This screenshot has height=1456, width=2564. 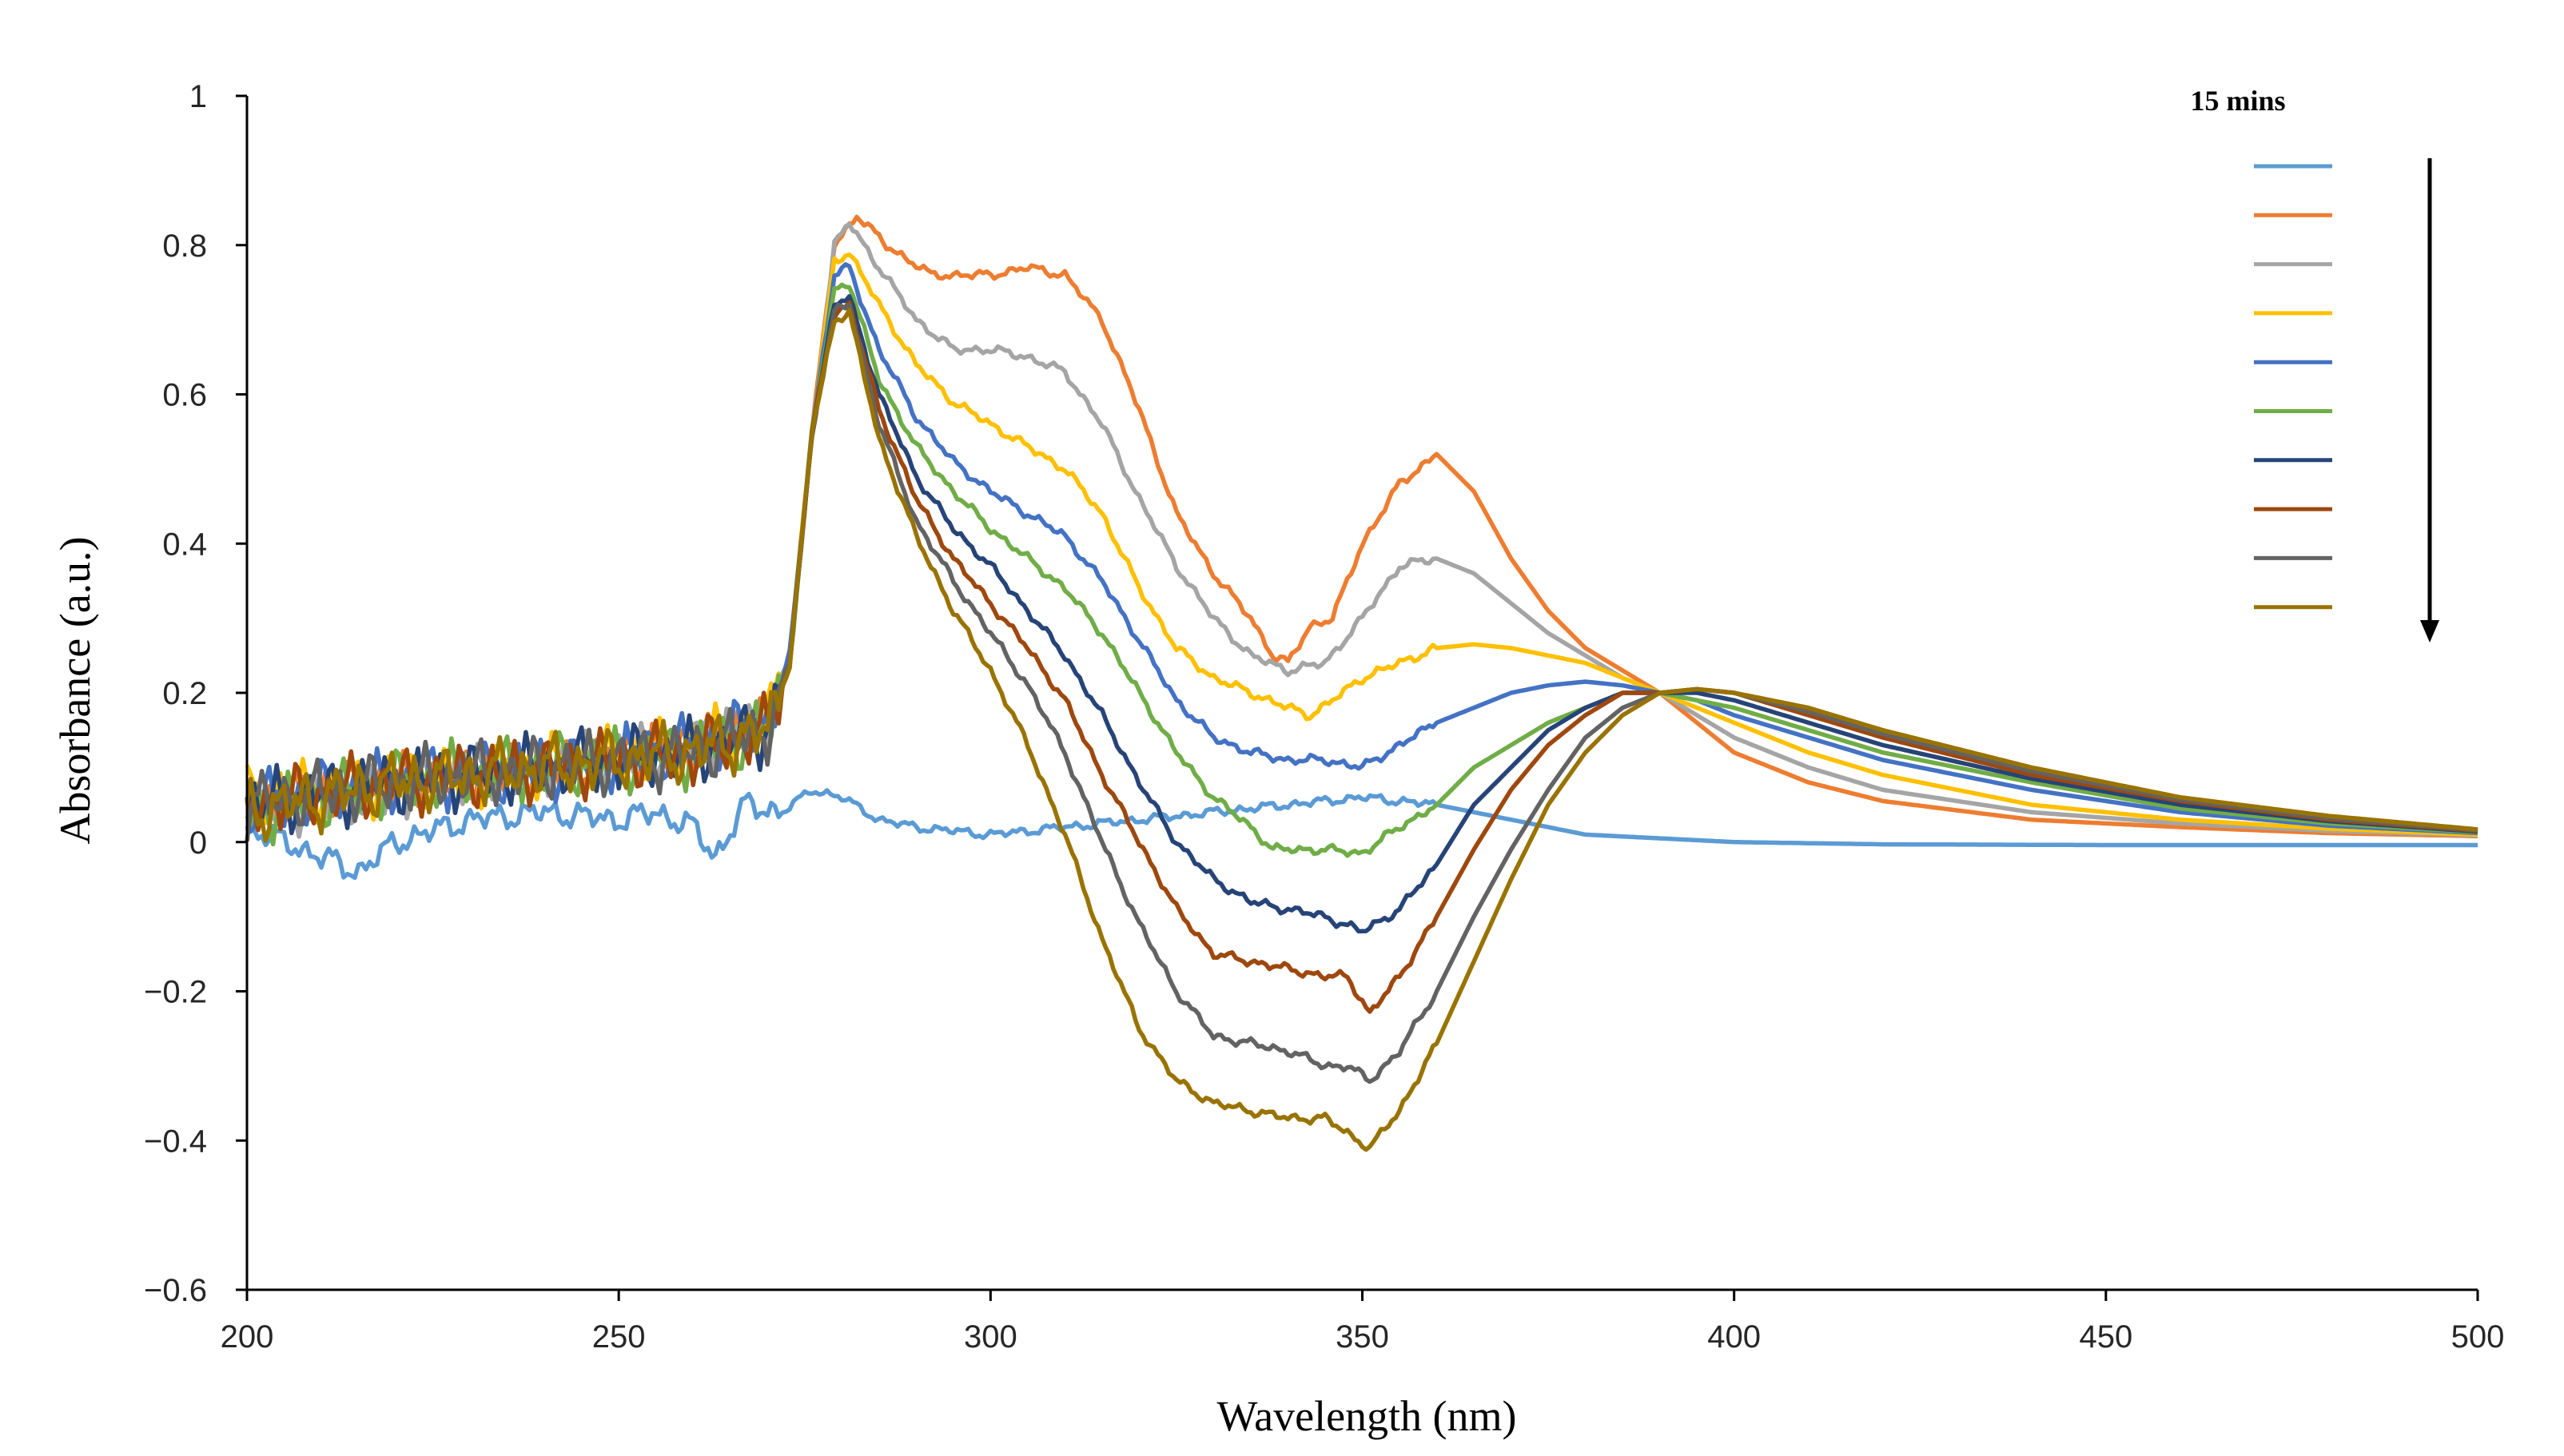 What do you see at coordinates (1734, 1337) in the screenshot?
I see `x-tick-label: 400` at bounding box center [1734, 1337].